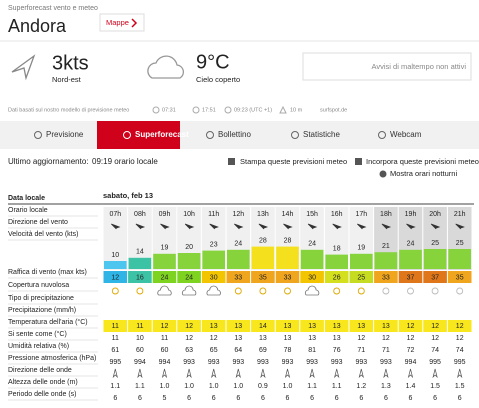 The image size is (479, 408). Describe the element at coordinates (214, 244) in the screenshot. I see `wind-value: 23` at that location.